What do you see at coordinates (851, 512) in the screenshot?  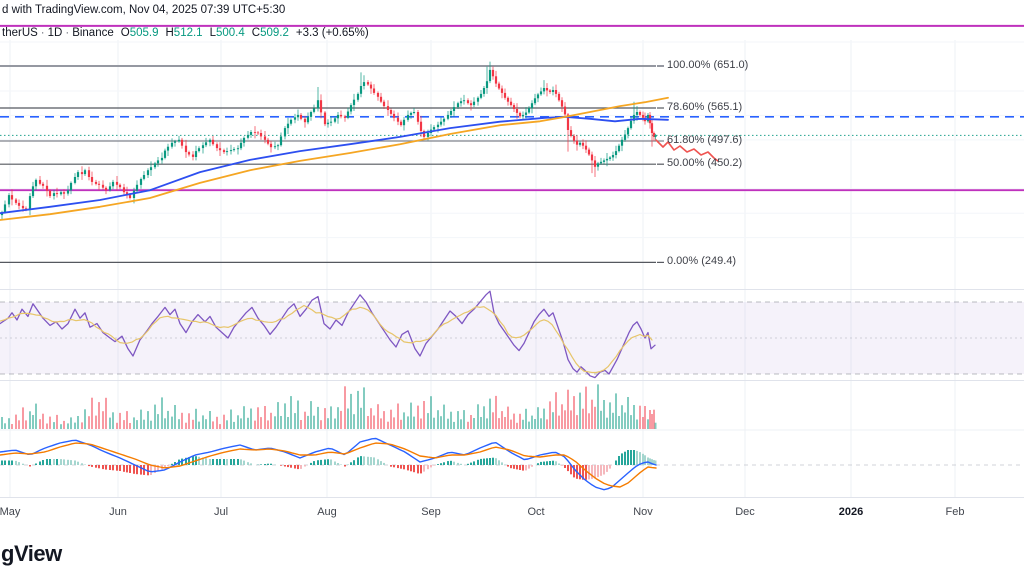 I see `x-axis-label: 2026` at bounding box center [851, 512].